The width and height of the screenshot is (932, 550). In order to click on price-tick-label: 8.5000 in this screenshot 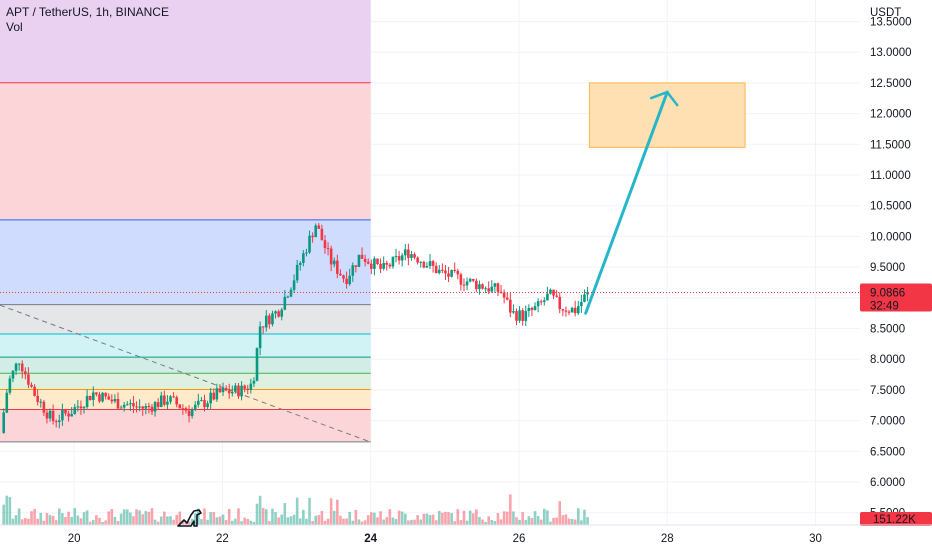, I will do `click(887, 330)`.